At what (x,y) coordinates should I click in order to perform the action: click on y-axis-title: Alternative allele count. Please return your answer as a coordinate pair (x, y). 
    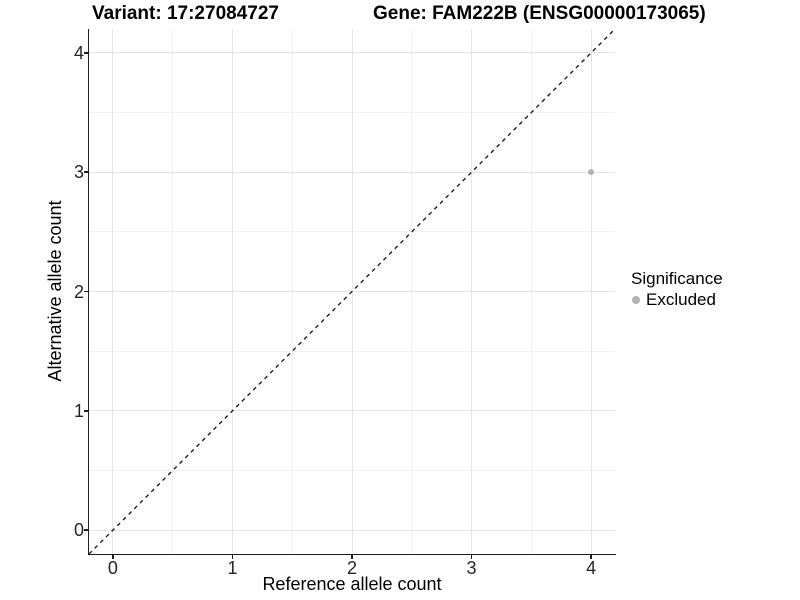
    Looking at the image, I should click on (55, 291).